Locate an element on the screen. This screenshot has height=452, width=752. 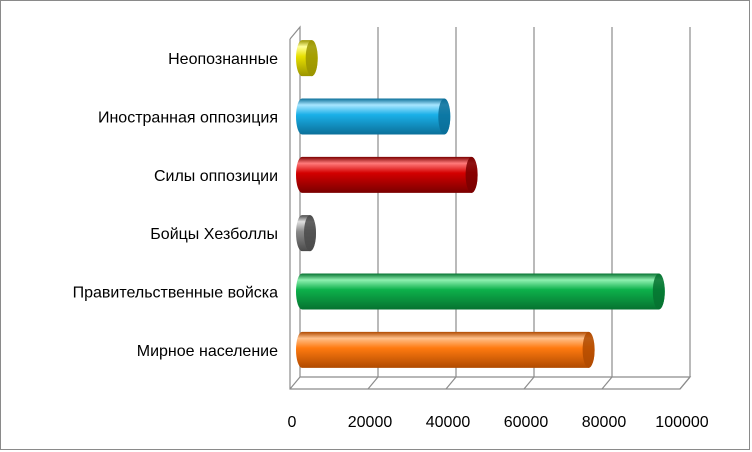
x-axis-tick-labels: 0 20000 40000 60000 80000 100000 is located at coordinates (498, 422).